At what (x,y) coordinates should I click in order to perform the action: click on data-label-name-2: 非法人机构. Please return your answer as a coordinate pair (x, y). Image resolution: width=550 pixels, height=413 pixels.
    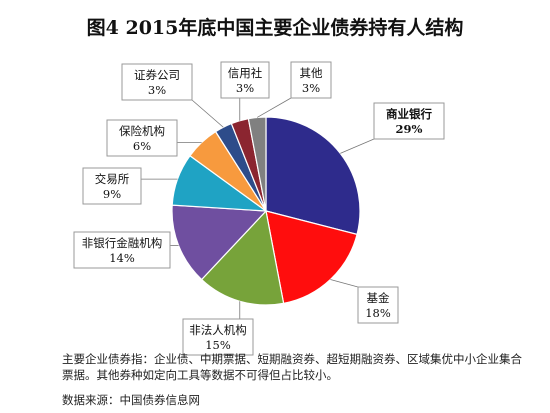
    Looking at the image, I should click on (218, 330).